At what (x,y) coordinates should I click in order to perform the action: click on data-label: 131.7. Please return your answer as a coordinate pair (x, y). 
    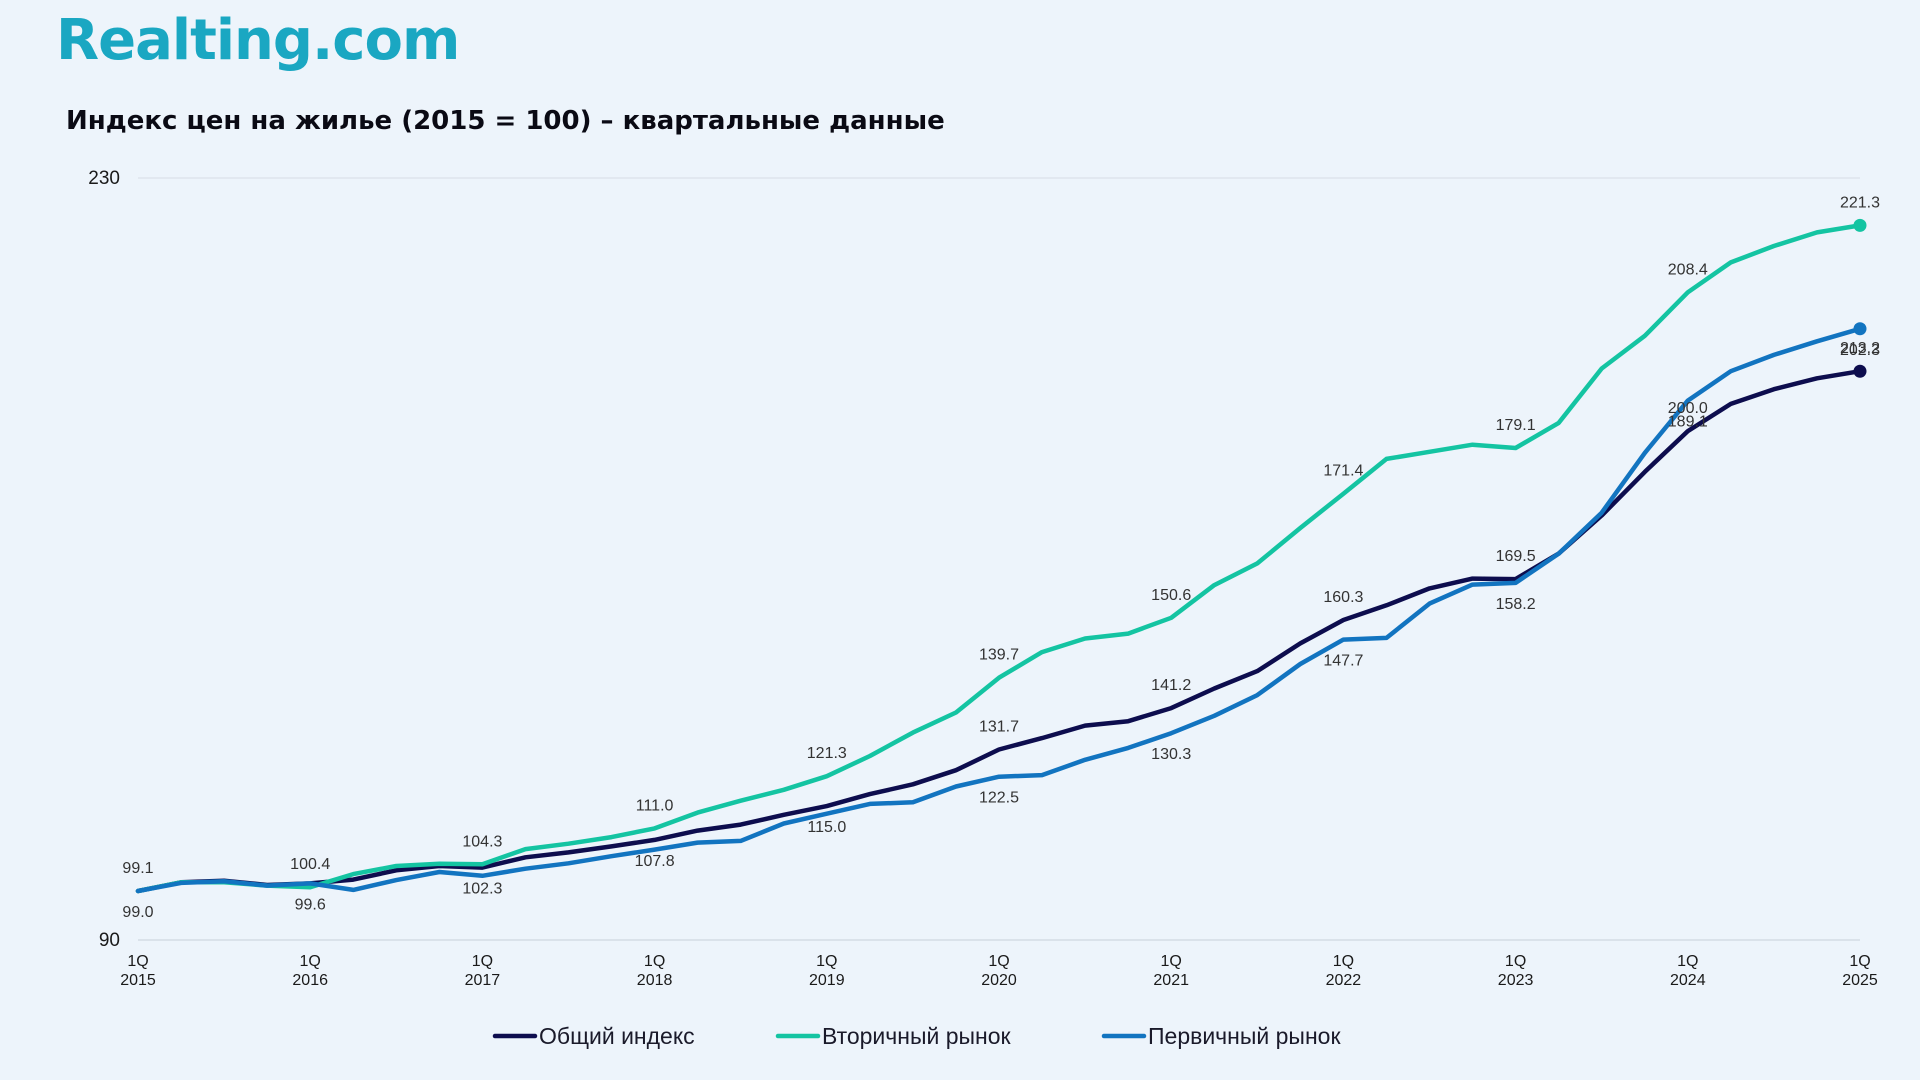
    Looking at the image, I should click on (999, 727).